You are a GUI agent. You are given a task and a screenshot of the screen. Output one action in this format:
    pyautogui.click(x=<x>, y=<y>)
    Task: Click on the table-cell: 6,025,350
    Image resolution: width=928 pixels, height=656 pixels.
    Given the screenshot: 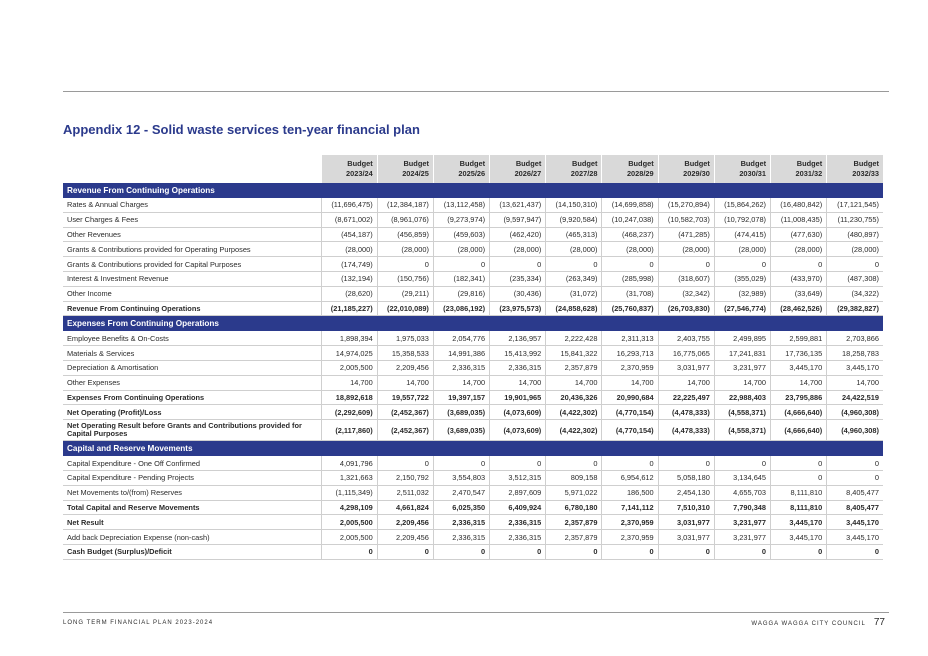 What is the action you would take?
    pyautogui.click(x=461, y=508)
    